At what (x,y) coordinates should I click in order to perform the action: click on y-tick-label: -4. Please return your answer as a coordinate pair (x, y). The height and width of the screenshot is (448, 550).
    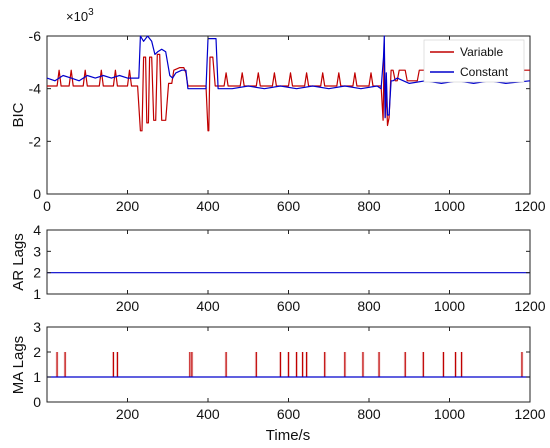
    Looking at the image, I should click on (35, 89).